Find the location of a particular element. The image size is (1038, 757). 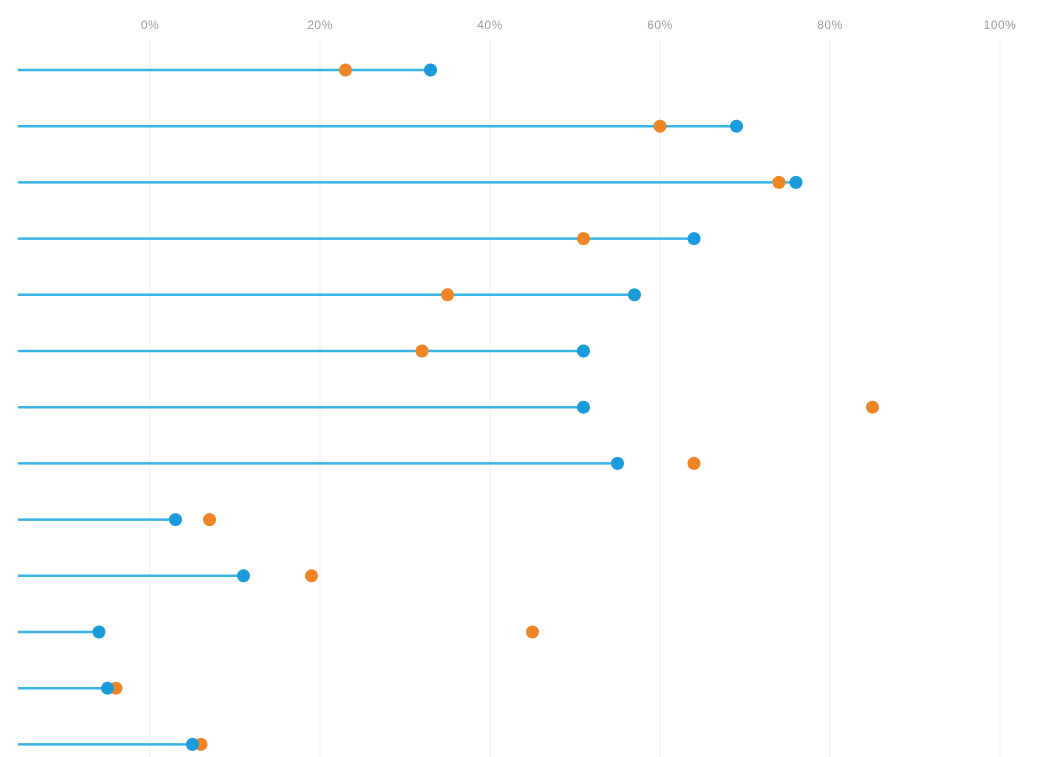

x-axis: 0% 20% 40% 60% 80% 100% is located at coordinates (579, 25).